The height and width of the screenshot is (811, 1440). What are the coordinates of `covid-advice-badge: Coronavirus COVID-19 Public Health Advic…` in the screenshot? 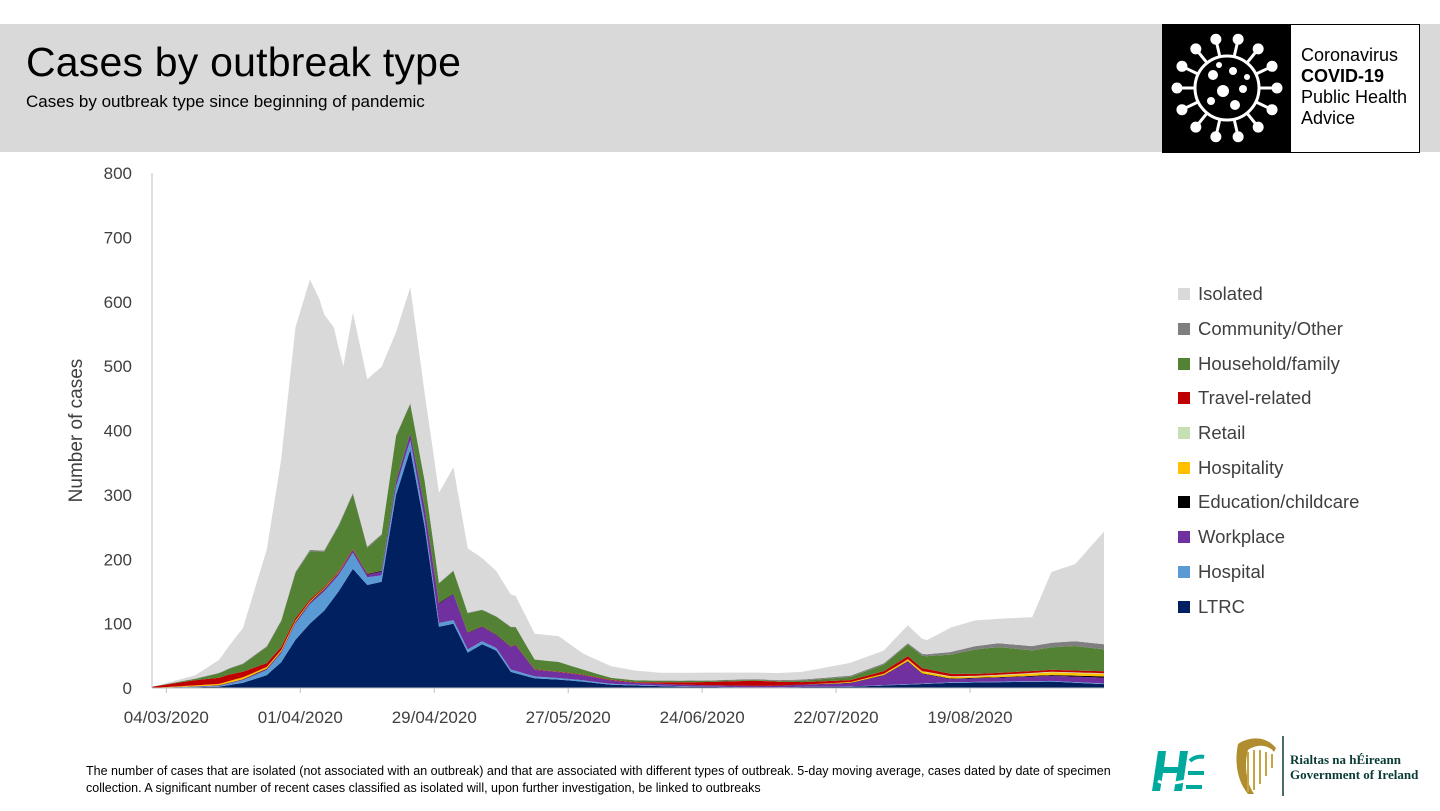 It's located at (1291, 88).